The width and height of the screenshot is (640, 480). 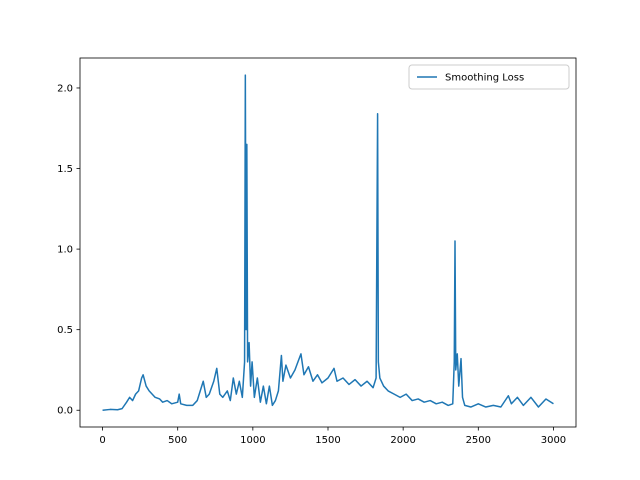 What do you see at coordinates (252, 440) in the screenshot?
I see `x-tick-label: 1000` at bounding box center [252, 440].